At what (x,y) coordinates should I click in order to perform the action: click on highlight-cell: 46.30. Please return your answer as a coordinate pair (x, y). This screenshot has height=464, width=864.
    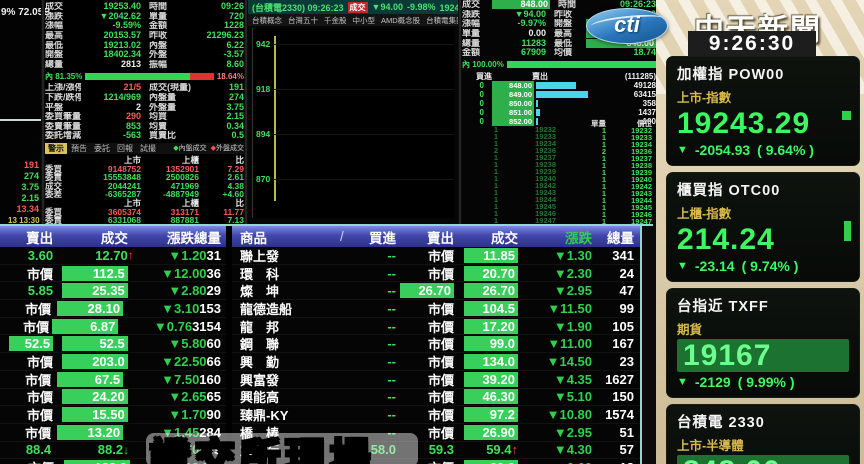
    Looking at the image, I should click on (491, 397).